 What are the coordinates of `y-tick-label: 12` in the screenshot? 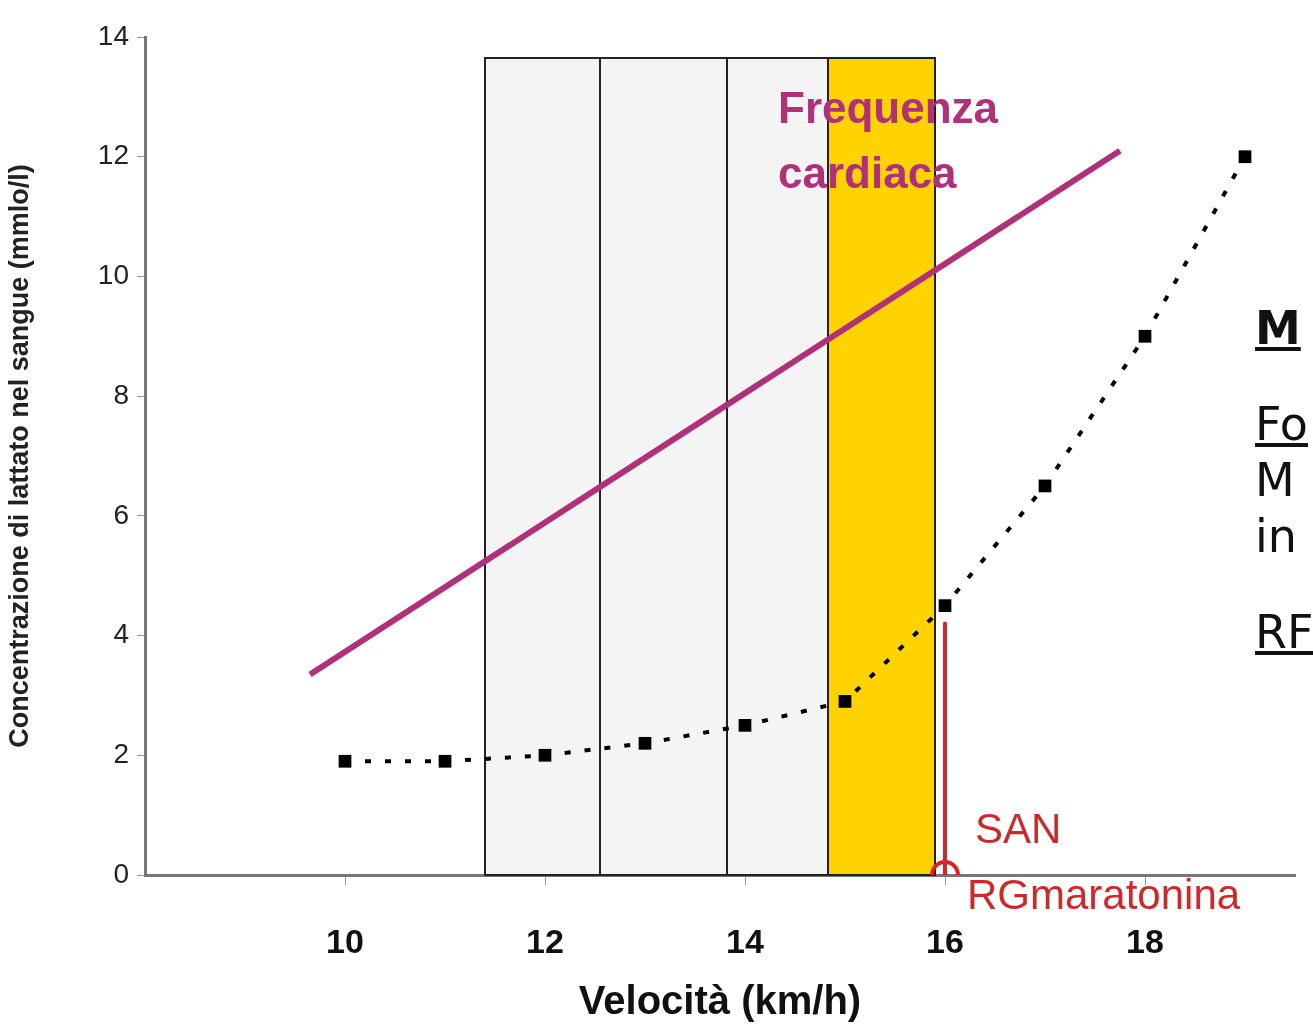 It's located at (113, 155).